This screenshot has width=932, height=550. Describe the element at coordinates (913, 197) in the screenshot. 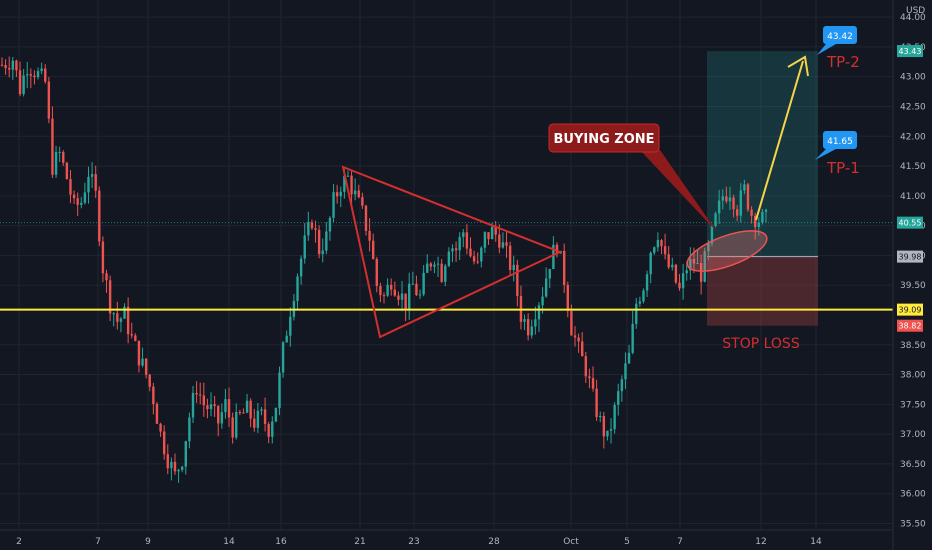

I see `y-tick-label: 41.00` at that location.